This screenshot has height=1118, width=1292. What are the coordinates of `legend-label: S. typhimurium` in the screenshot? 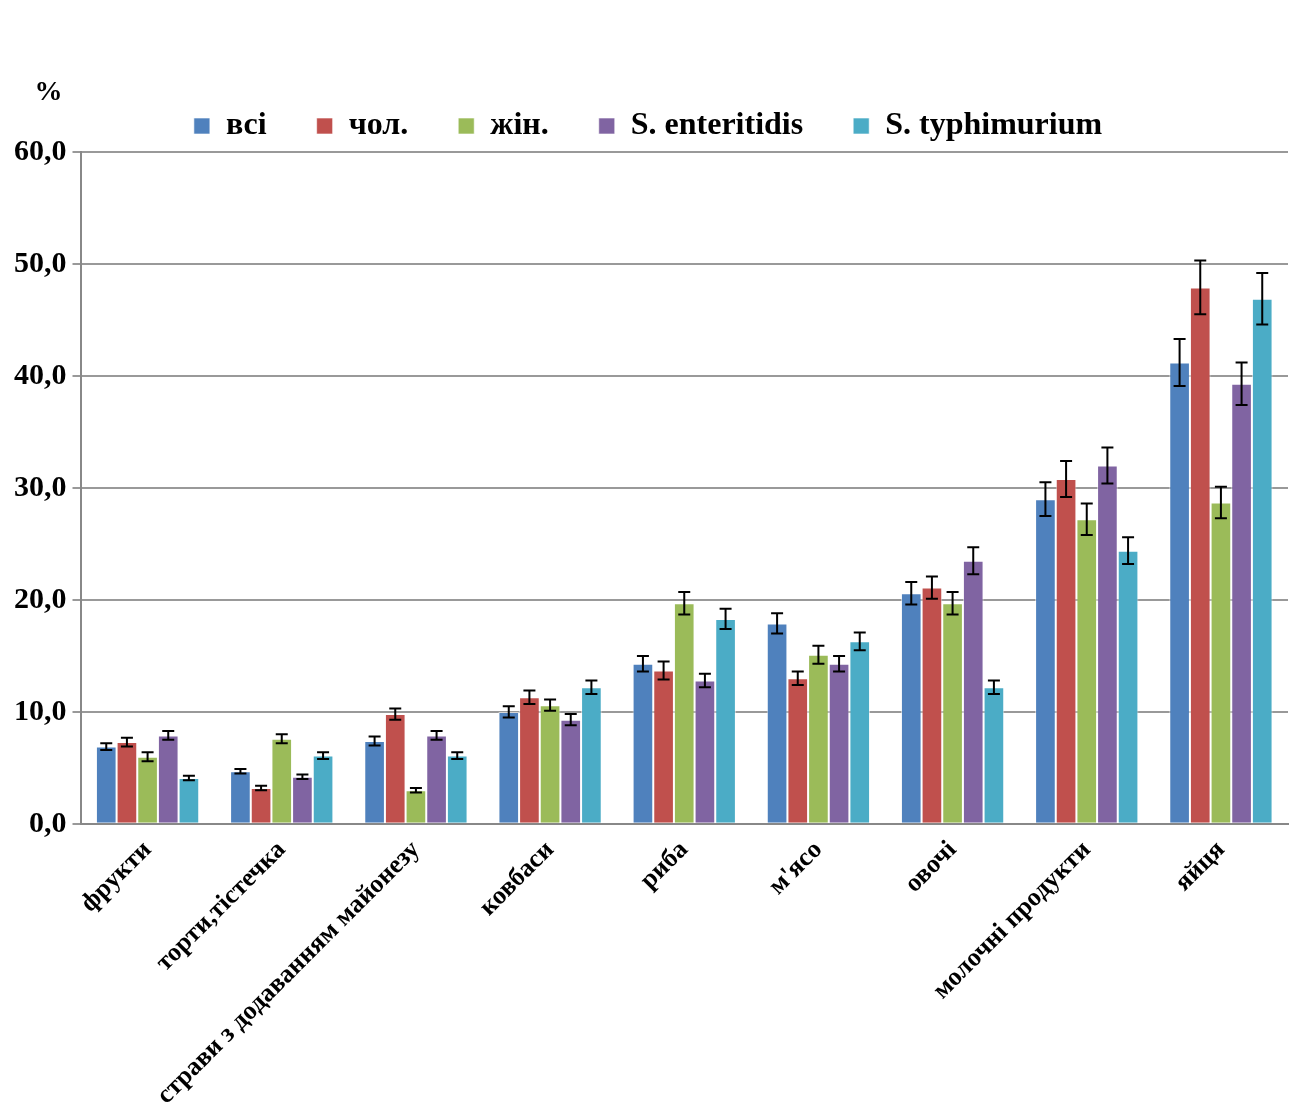 It's located at (994, 123).